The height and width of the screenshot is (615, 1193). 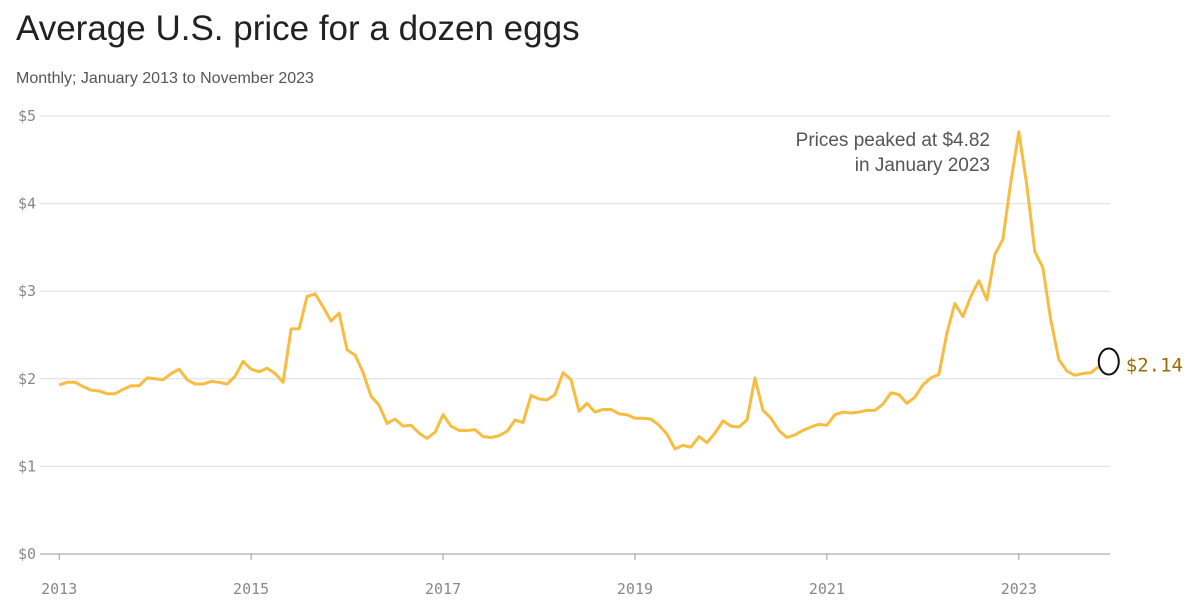 I want to click on x-tick-label: 2023, so click(x=1019, y=589).